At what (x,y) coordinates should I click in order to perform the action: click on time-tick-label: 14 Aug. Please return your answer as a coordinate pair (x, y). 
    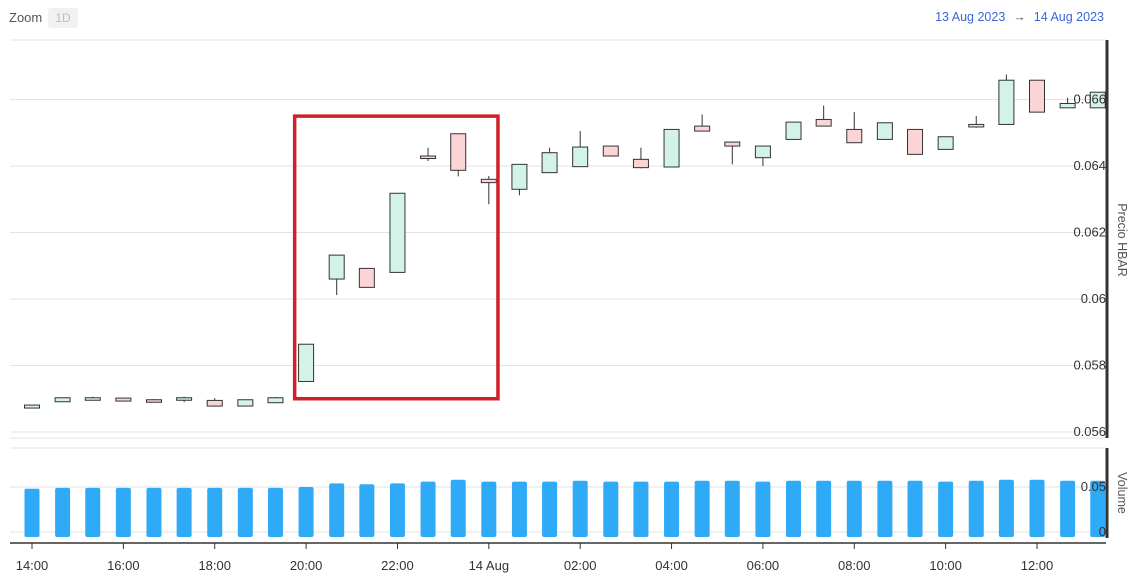
    Looking at the image, I should click on (489, 565).